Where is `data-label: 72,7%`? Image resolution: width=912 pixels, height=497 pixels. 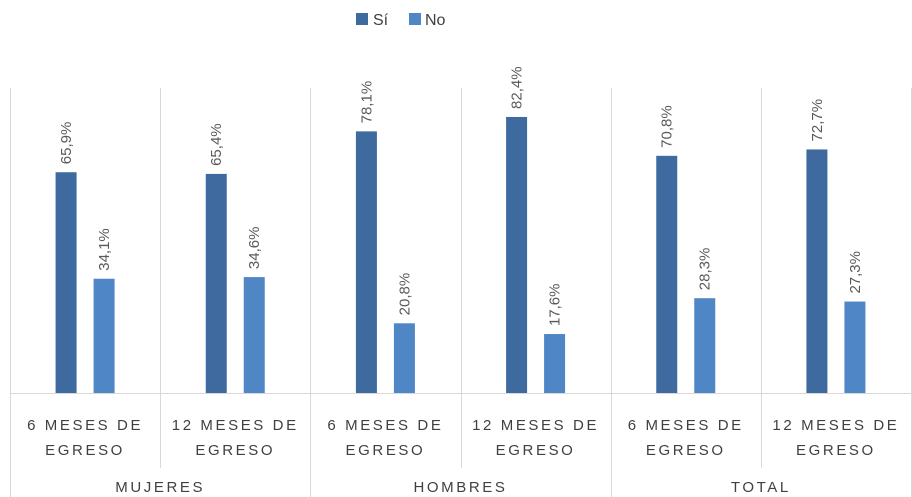
data-label: 72,7% is located at coordinates (817, 120).